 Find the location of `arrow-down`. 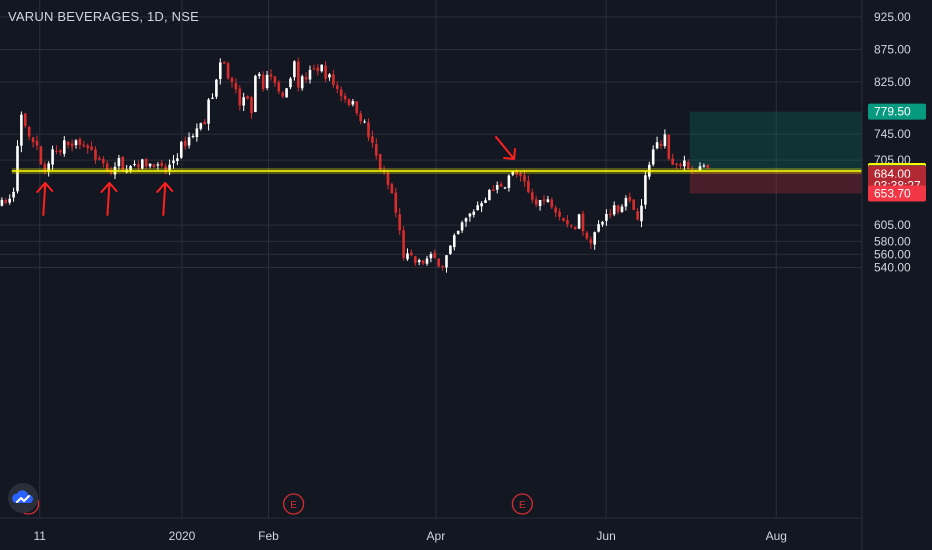

arrow-down is located at coordinates (506, 147).